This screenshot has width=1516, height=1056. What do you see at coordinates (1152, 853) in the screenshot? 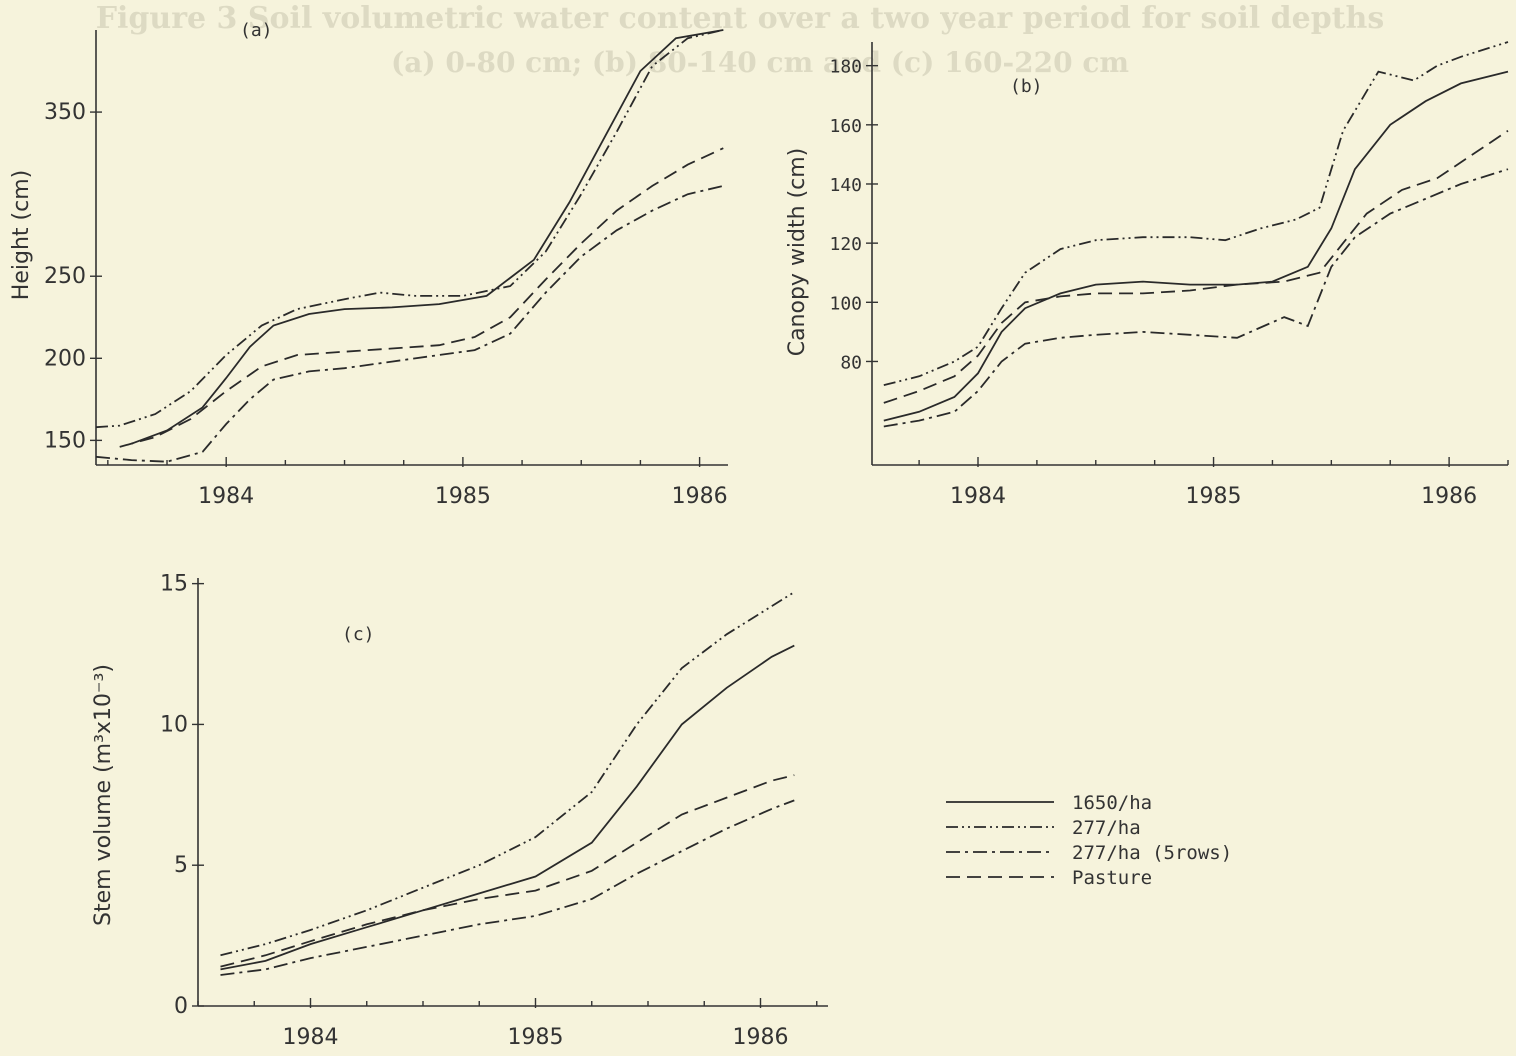
I see `legend-label-2: 277/ha (5rows)` at bounding box center [1152, 853].